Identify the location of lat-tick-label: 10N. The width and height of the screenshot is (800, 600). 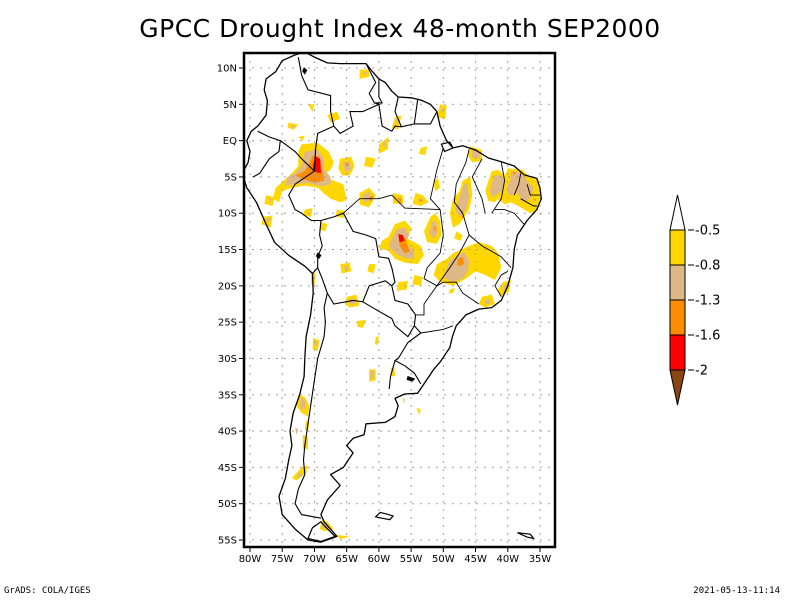
(227, 69).